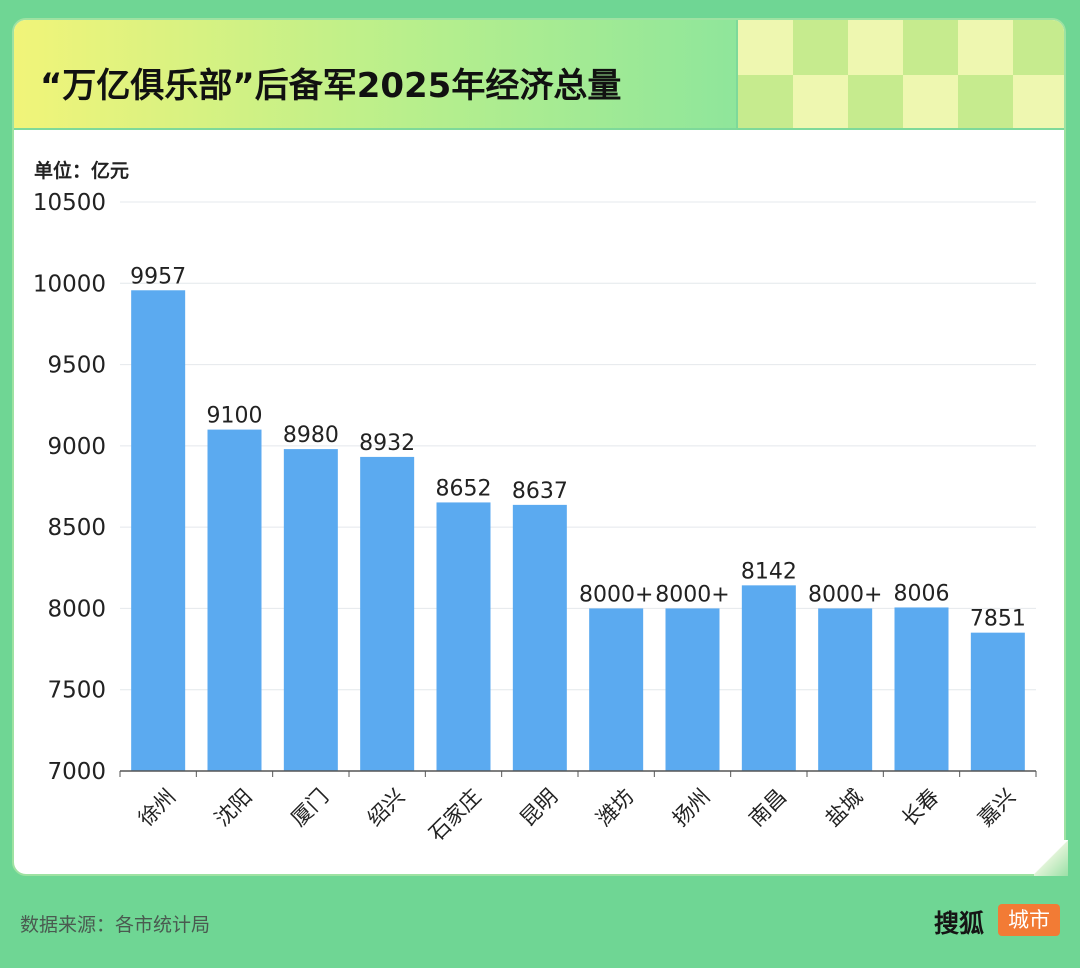 The width and height of the screenshot is (1080, 968). What do you see at coordinates (76, 609) in the screenshot?
I see `y-tick-label: 8000` at bounding box center [76, 609].